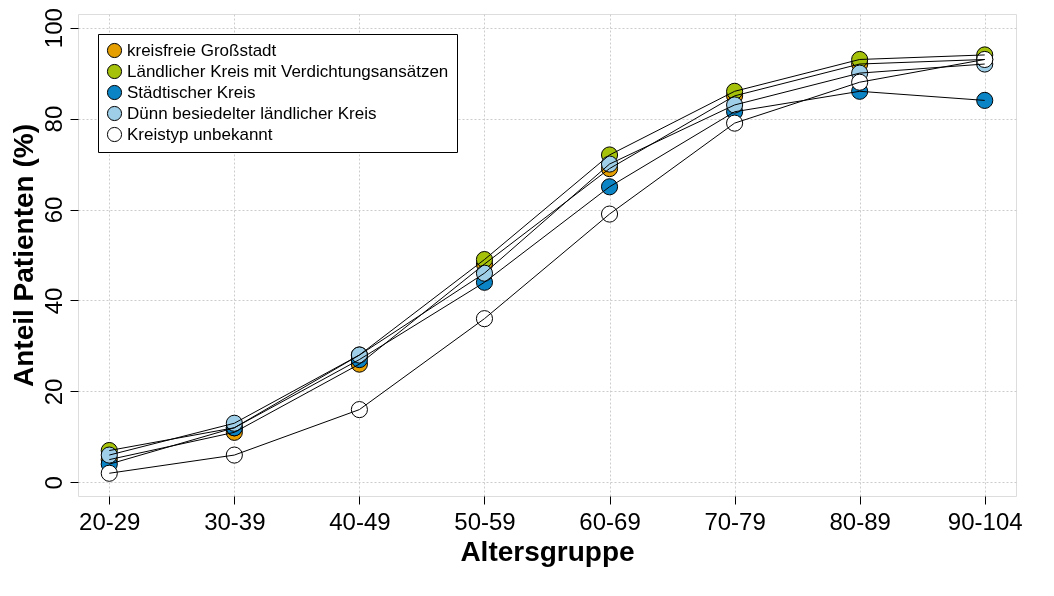 The width and height of the screenshot is (1054, 596). I want to click on y-tick-label: 100, so click(53, 28).